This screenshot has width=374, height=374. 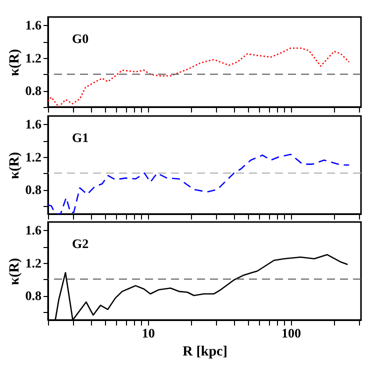 I want to click on x-axis-title: R [kpc], so click(x=205, y=352).